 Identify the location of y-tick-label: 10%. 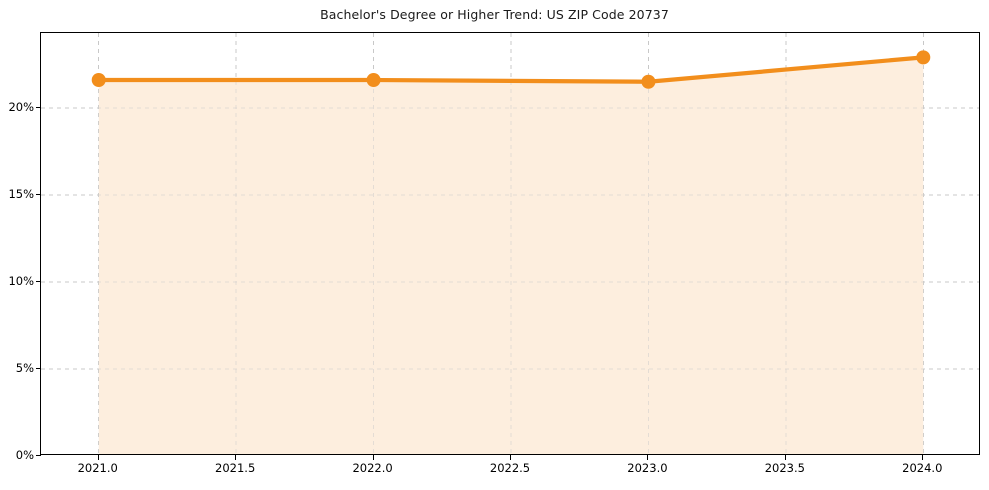
(21, 280).